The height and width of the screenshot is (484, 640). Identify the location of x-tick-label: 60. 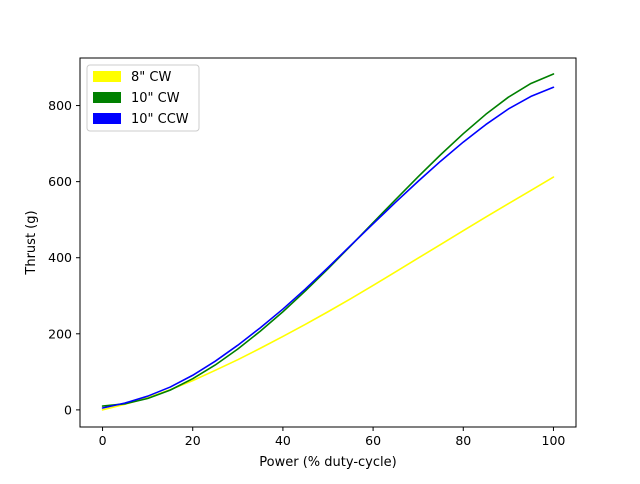
(373, 440).